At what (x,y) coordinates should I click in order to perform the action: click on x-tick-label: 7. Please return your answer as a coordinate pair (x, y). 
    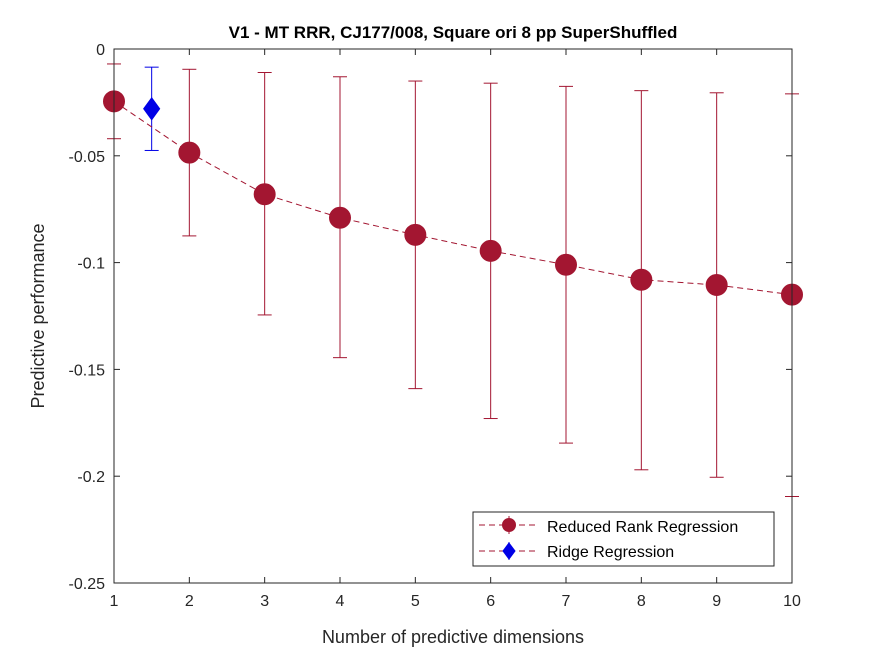
    Looking at the image, I should click on (566, 601).